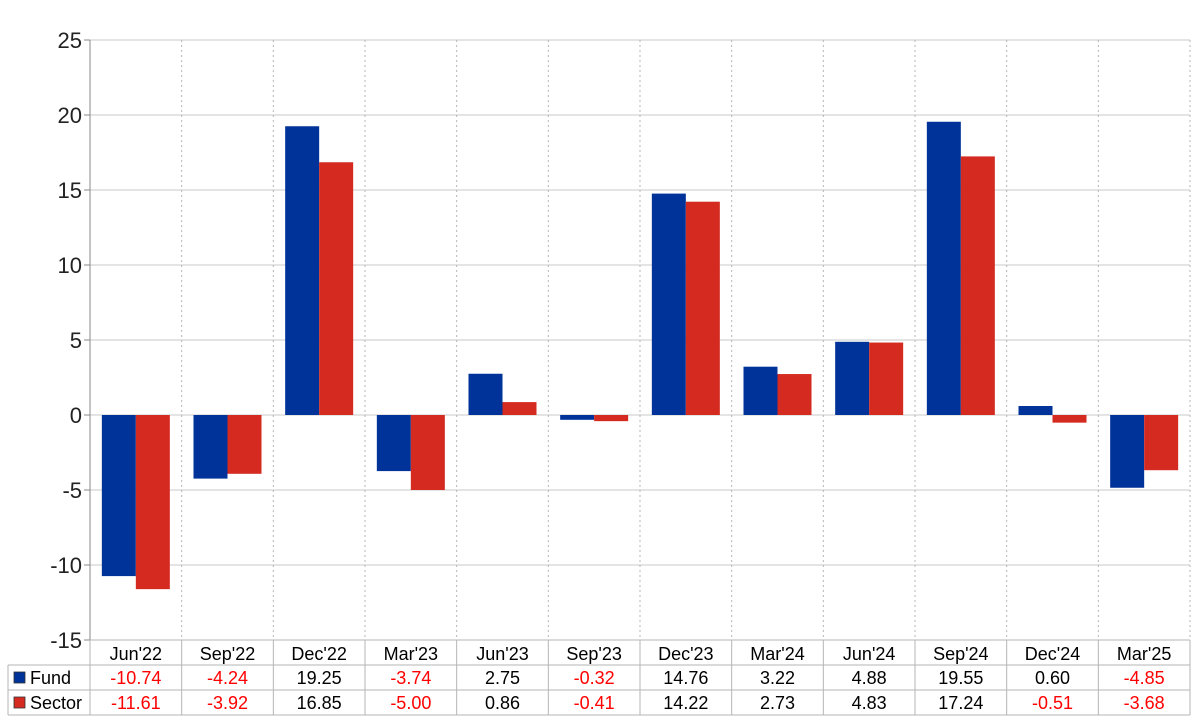 This screenshot has width=1200, height=720. What do you see at coordinates (70, 115) in the screenshot?
I see `y-tick-label: 20` at bounding box center [70, 115].